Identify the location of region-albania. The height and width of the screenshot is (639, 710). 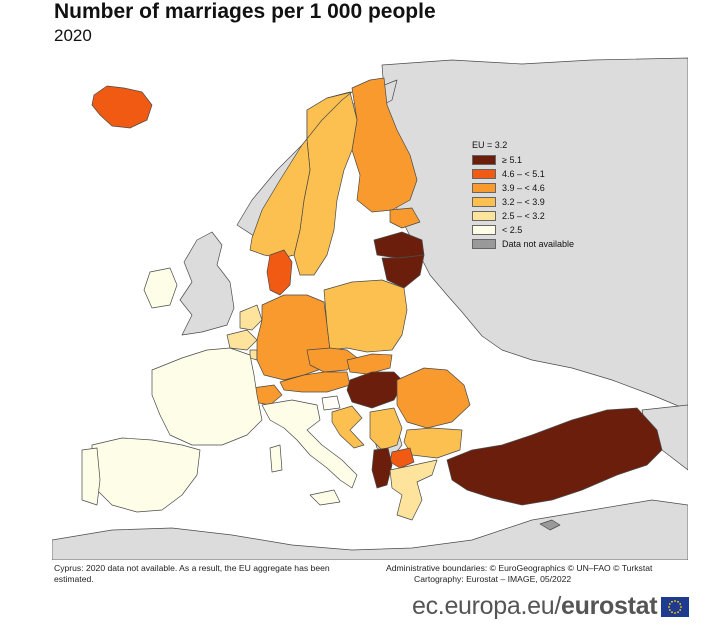
(382, 468).